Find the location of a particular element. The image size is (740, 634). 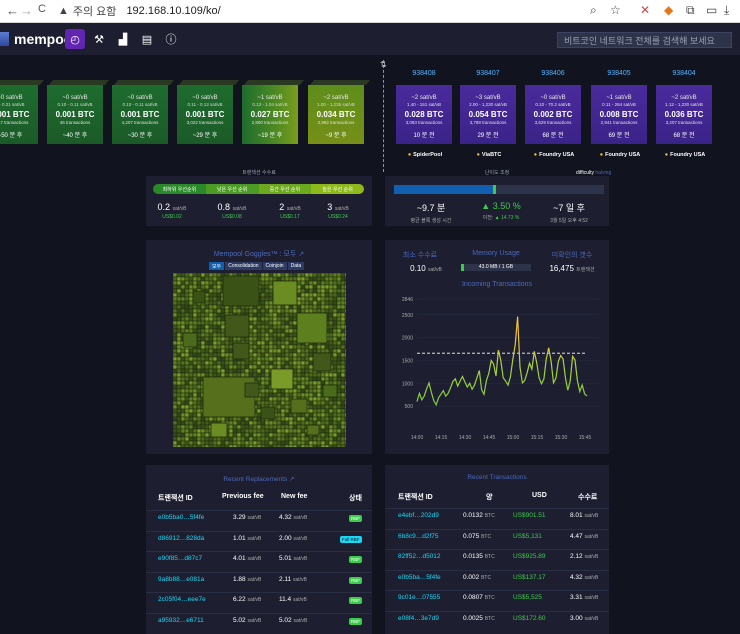

extension-icon: ✕ is located at coordinates (645, 10).